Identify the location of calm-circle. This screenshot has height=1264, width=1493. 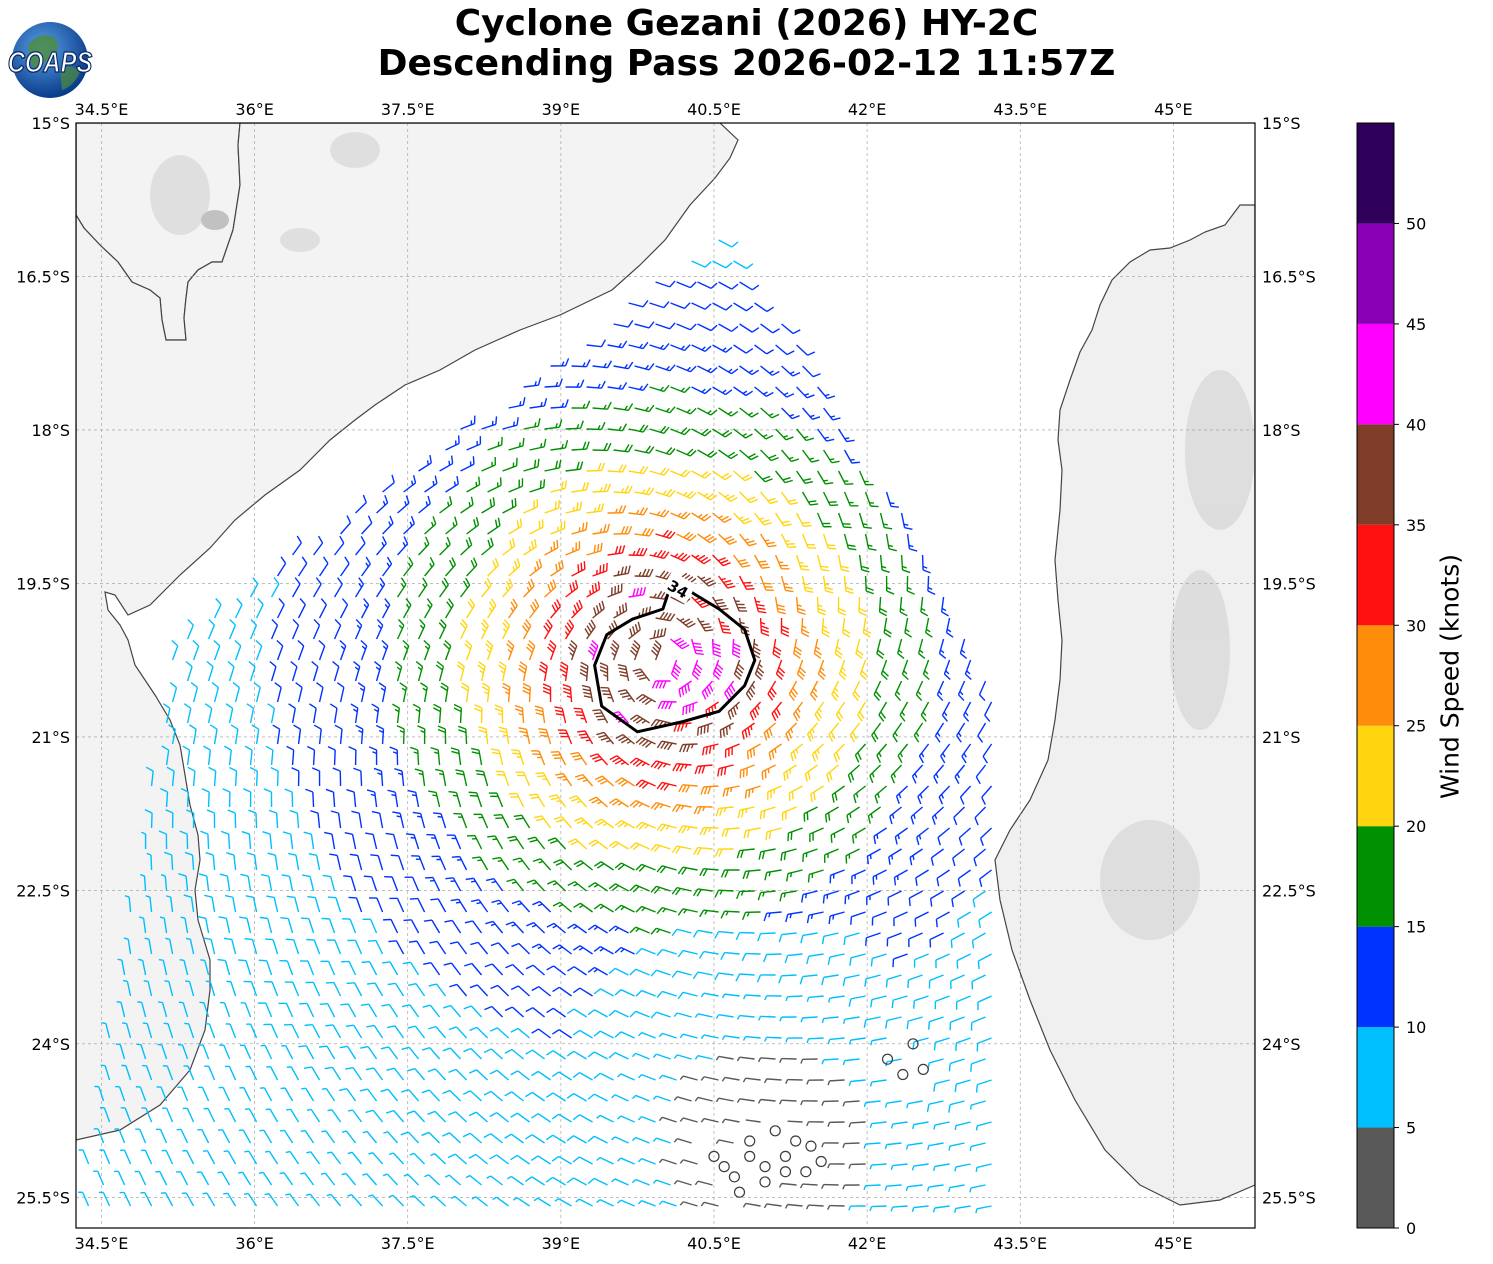
(775, 1131).